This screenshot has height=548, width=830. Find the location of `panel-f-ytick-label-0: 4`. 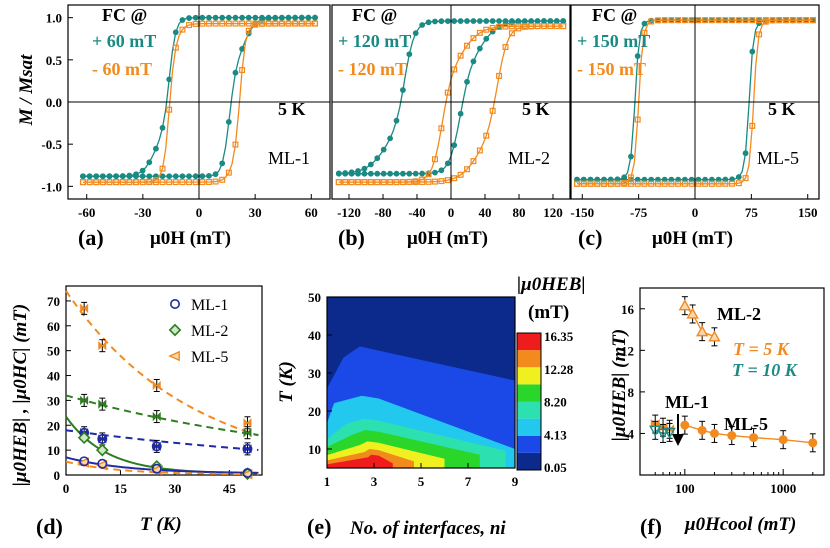

panel-f-ytick-label-0: 4 is located at coordinates (631, 433).